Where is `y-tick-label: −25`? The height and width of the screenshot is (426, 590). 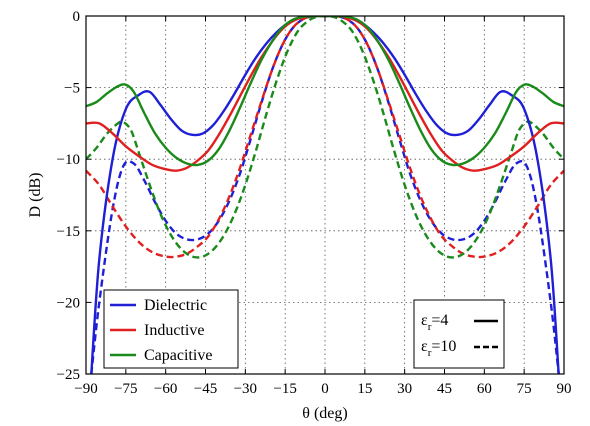 y-tick-label: −25 is located at coordinates (68, 375).